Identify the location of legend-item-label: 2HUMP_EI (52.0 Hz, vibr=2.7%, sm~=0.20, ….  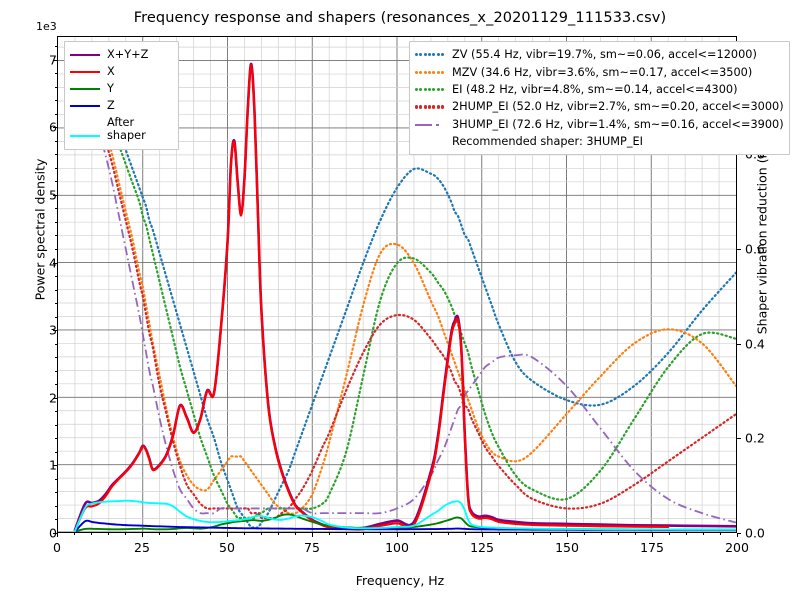
(618, 107).